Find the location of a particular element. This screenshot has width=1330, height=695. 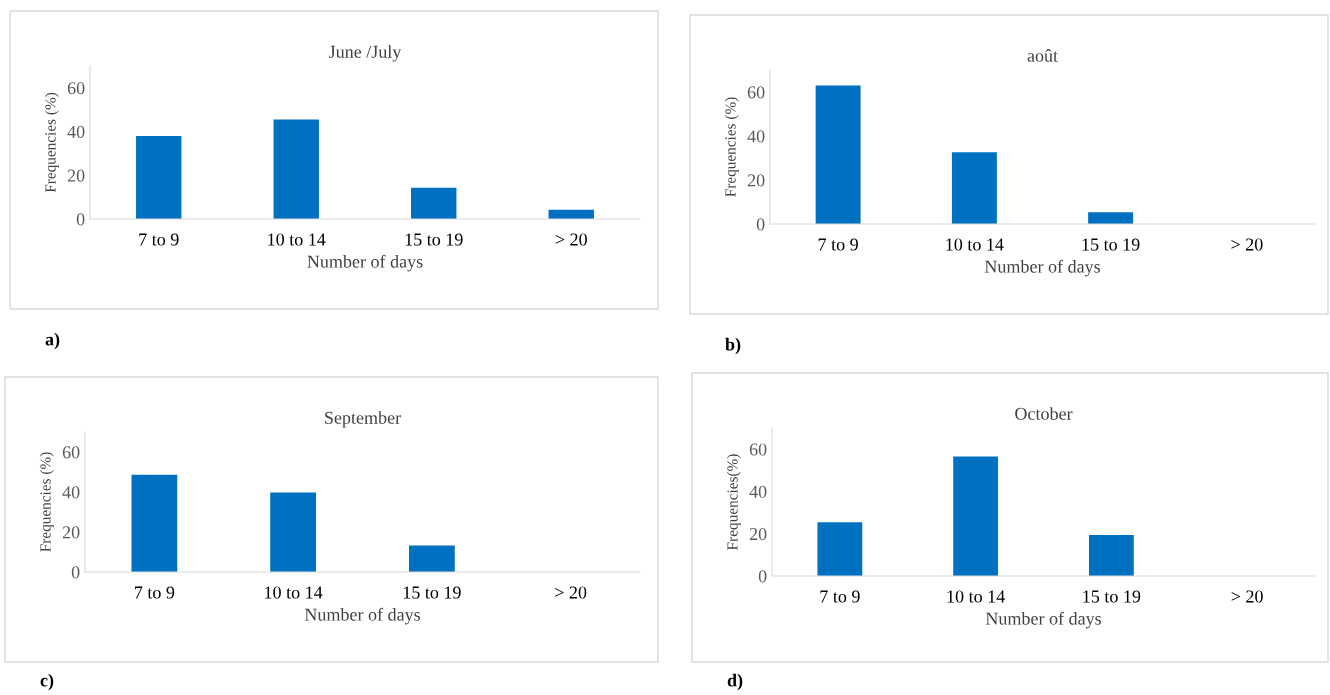

chart-title: October is located at coordinates (1044, 413).